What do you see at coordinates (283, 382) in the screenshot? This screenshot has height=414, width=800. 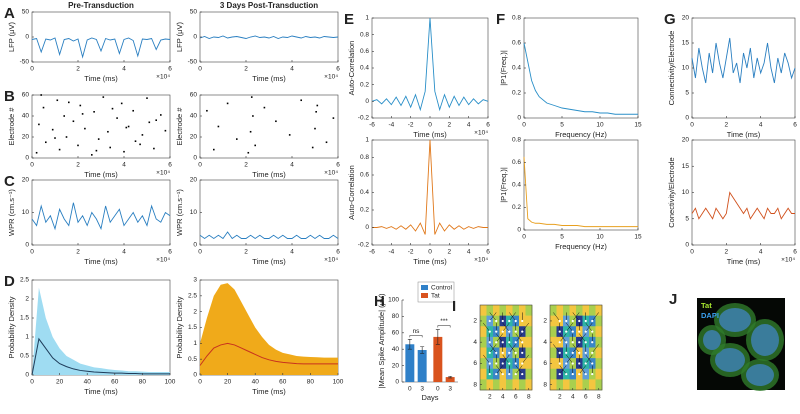 I see `x-tick-label: 60` at bounding box center [283, 382].